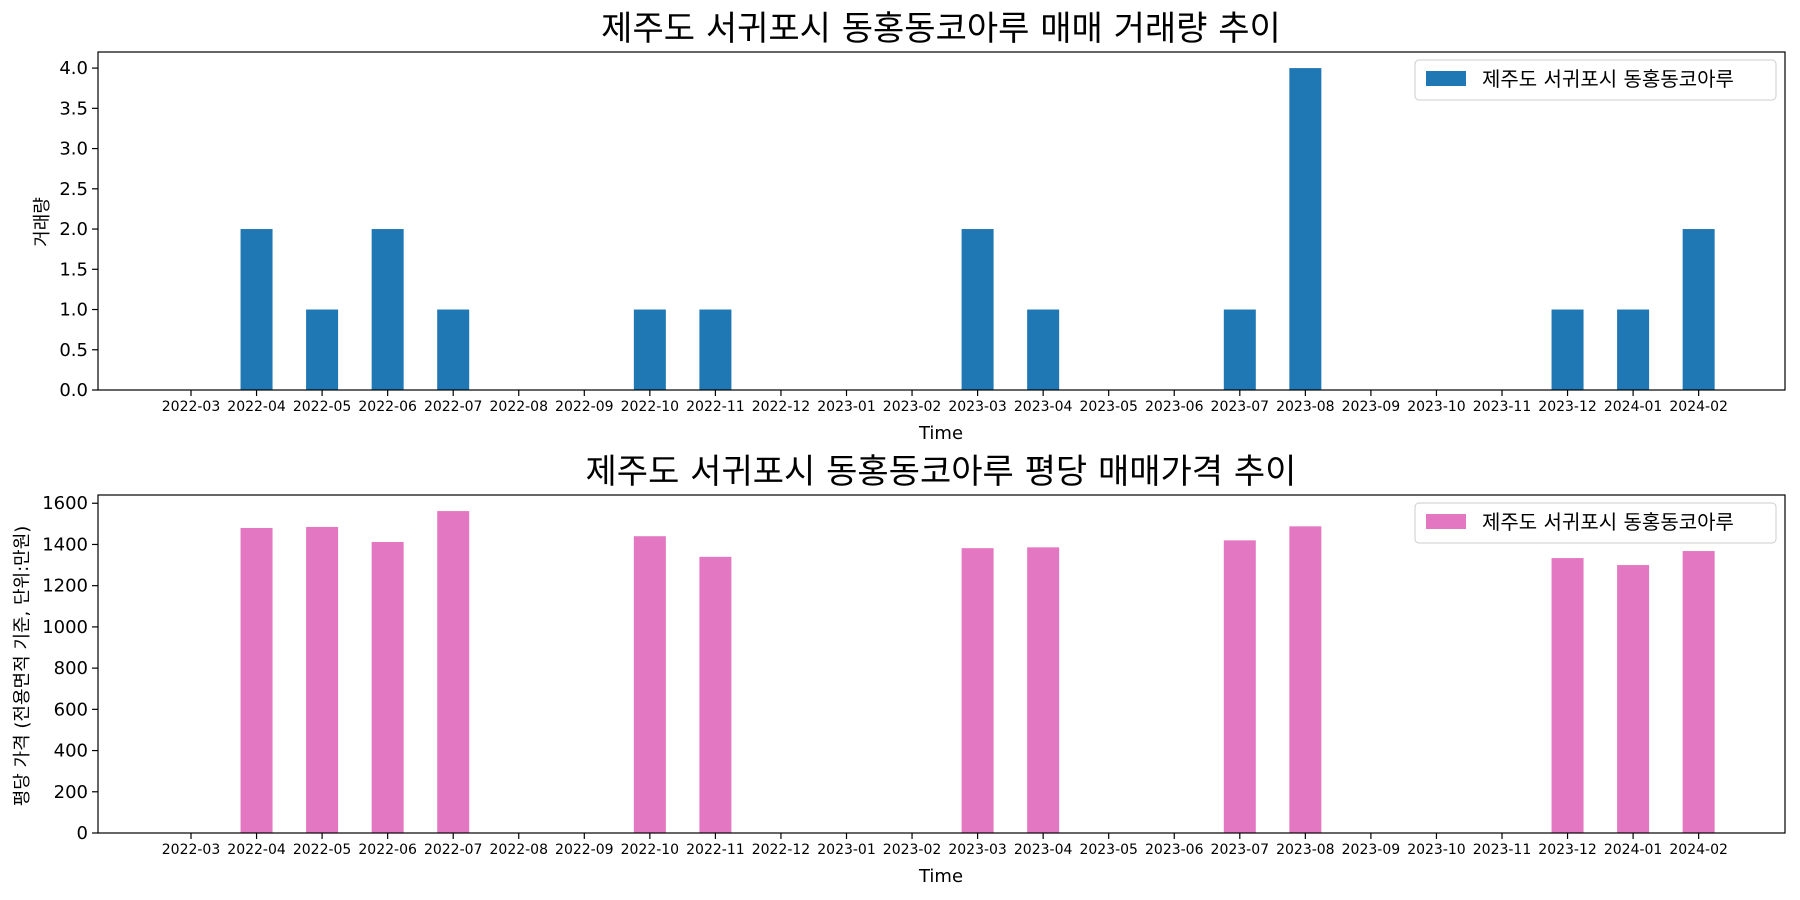 The width and height of the screenshot is (1800, 900). I want to click on volume-ytick-label: 1.0, so click(73, 310).